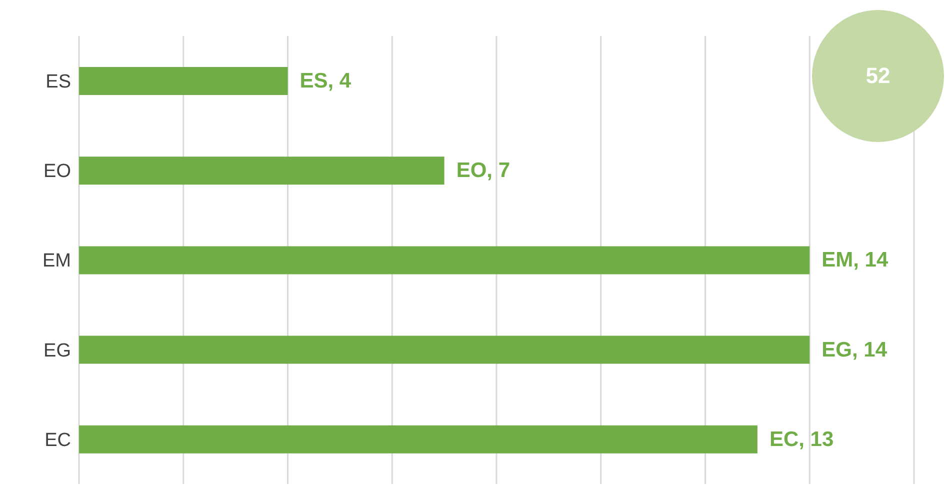  Describe the element at coordinates (57, 171) in the screenshot. I see `y-tick-label: EO` at that location.